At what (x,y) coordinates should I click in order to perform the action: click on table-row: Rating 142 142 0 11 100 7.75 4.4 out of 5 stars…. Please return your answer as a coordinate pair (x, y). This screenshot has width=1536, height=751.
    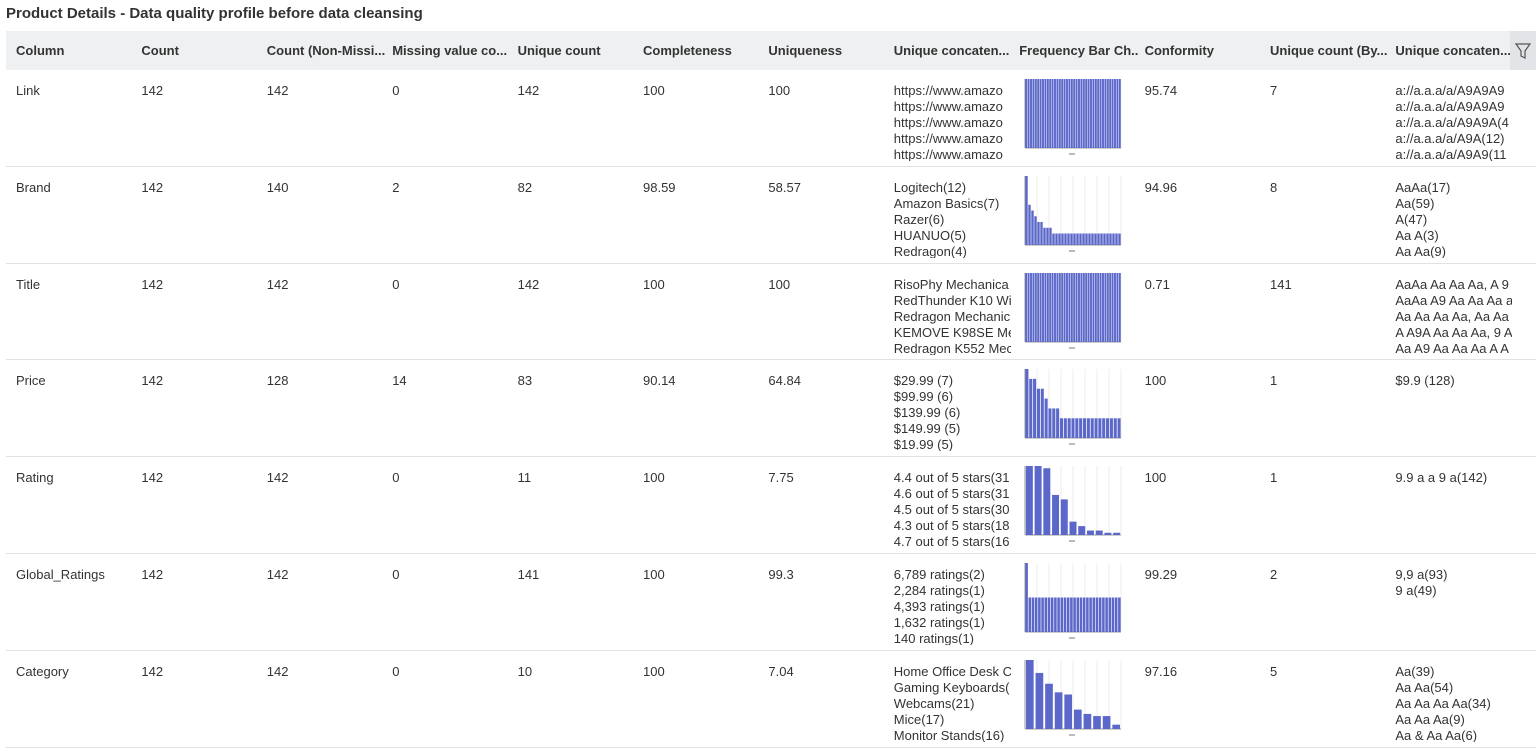
    Looking at the image, I should click on (771, 505).